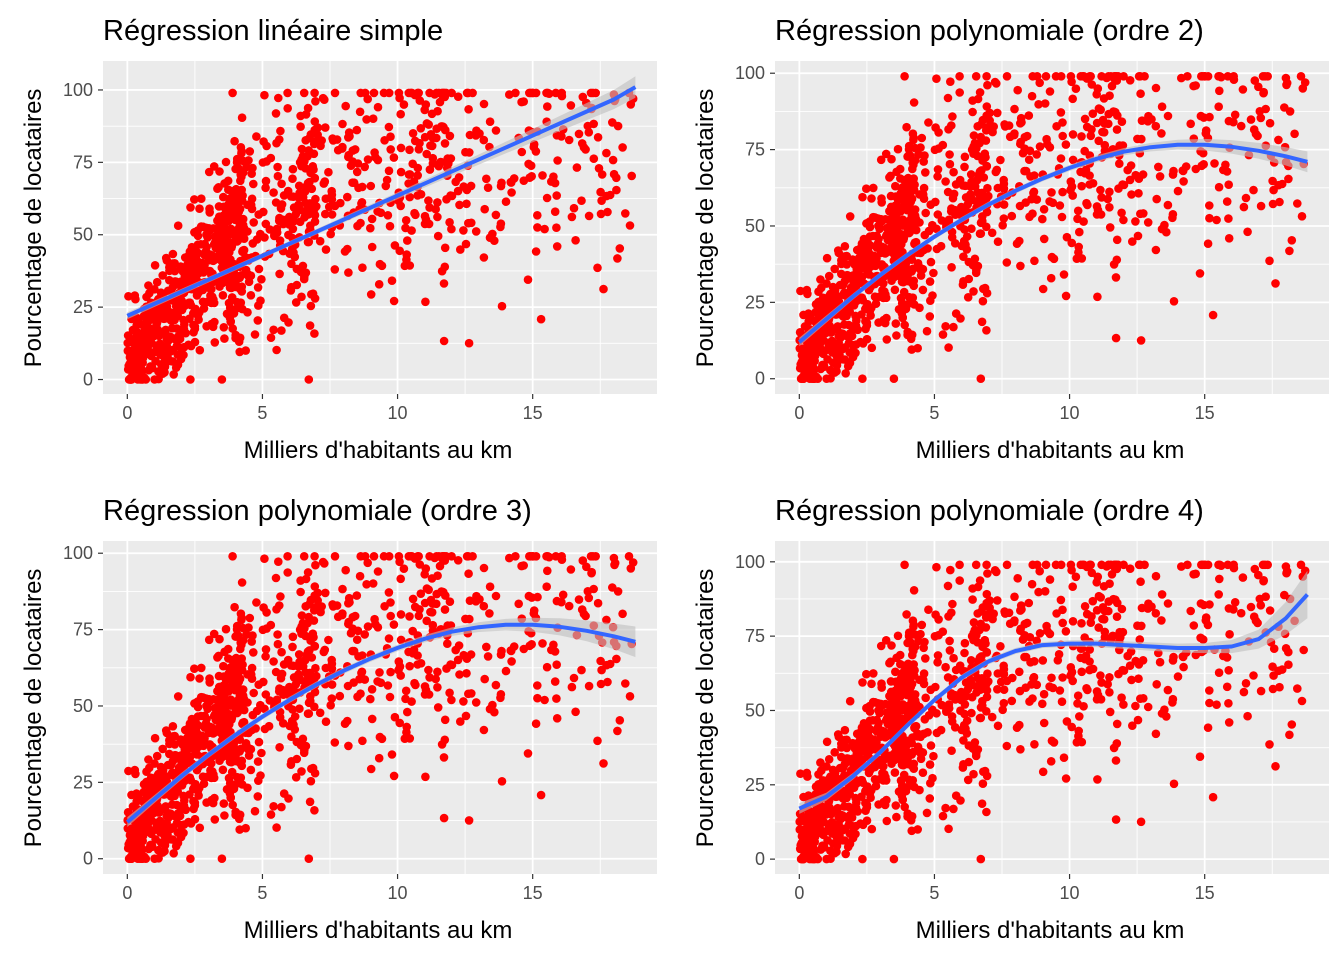 This screenshot has height=960, width=1344. What do you see at coordinates (1052, 228) in the screenshot?
I see `data-points` at bounding box center [1052, 228].